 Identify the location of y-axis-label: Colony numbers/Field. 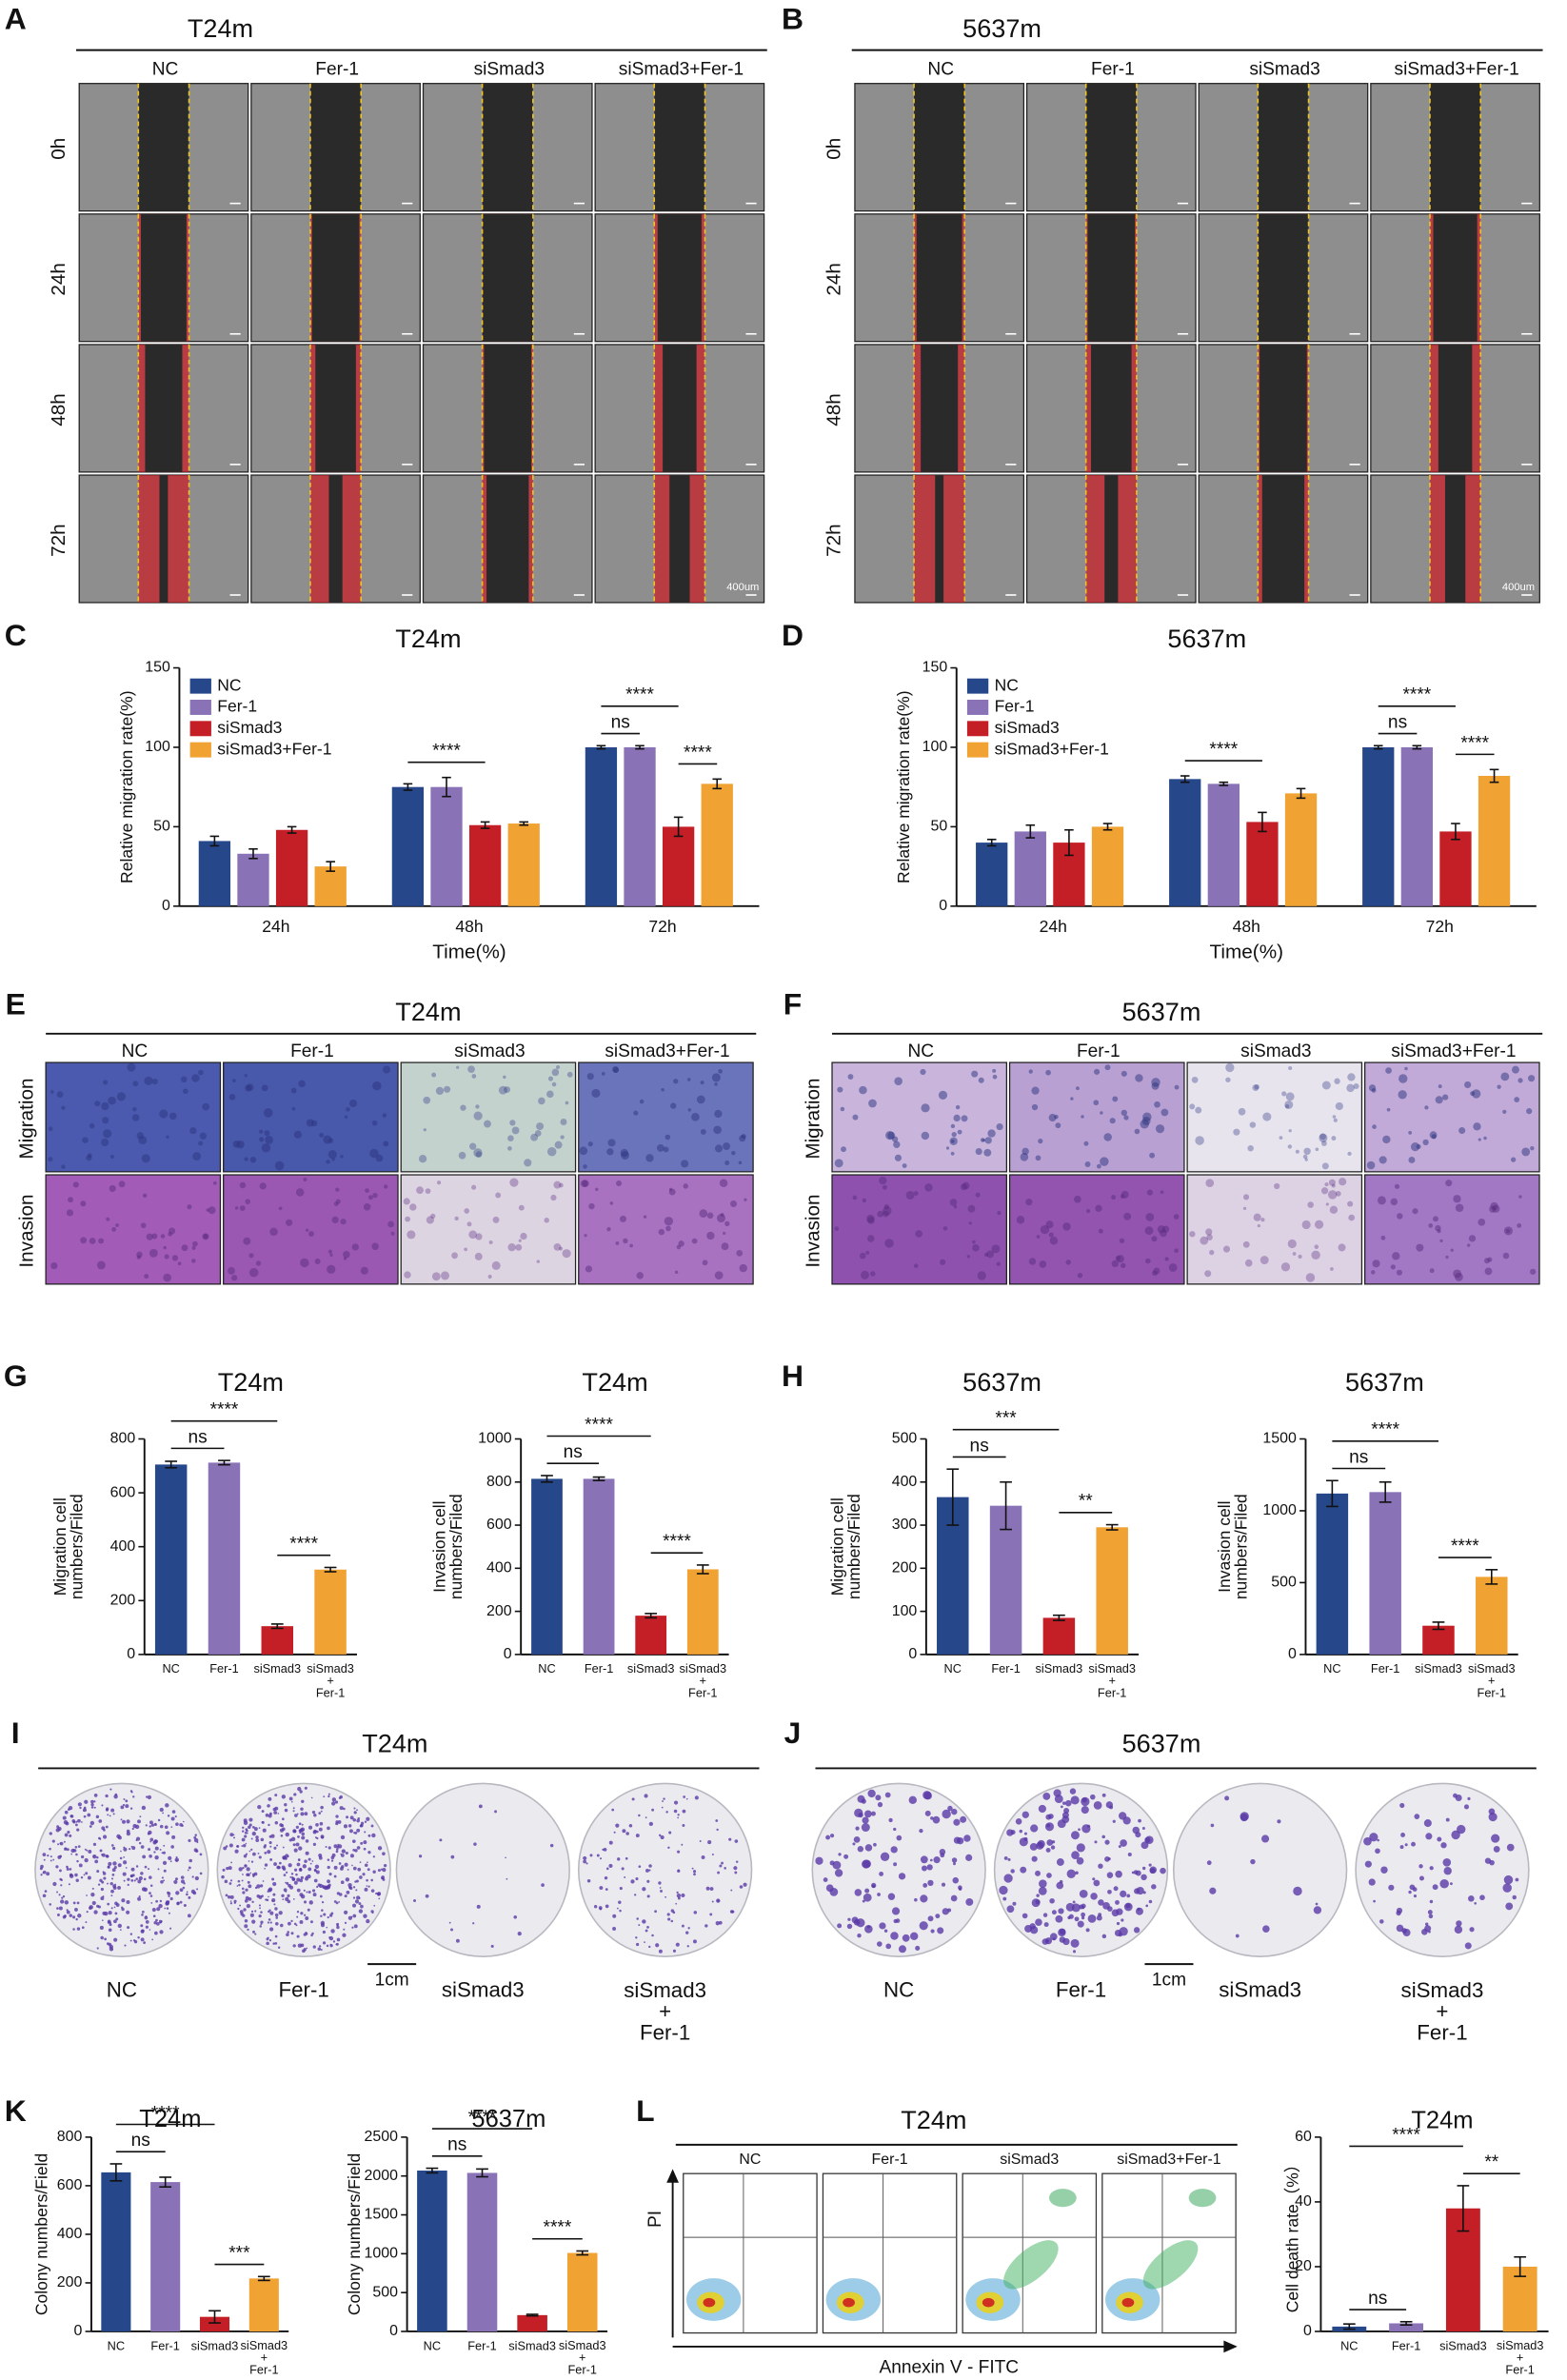
(354, 2234).